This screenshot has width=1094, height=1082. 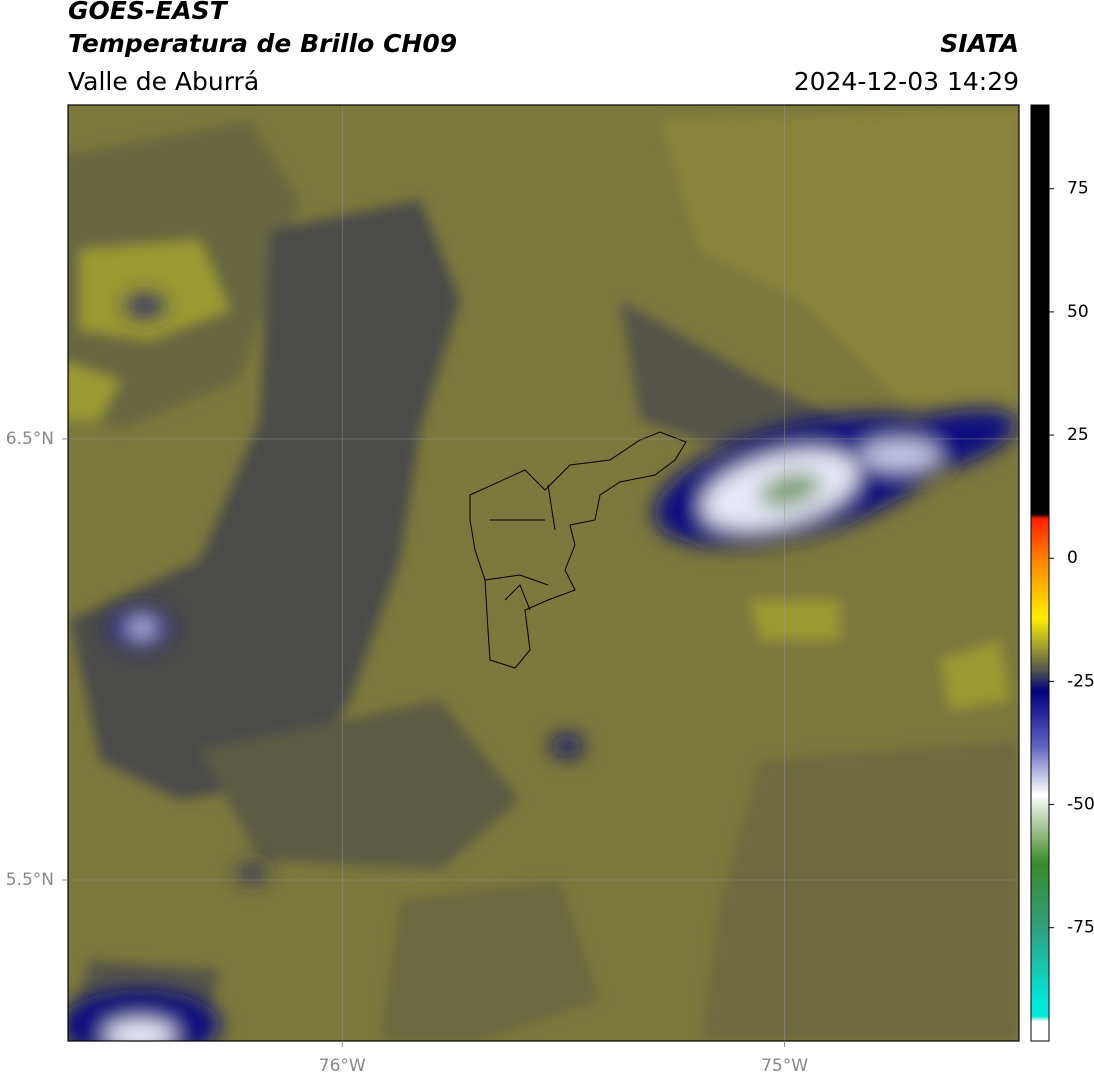 What do you see at coordinates (342, 1066) in the screenshot?
I see `x-tick-label: 76°W` at bounding box center [342, 1066].